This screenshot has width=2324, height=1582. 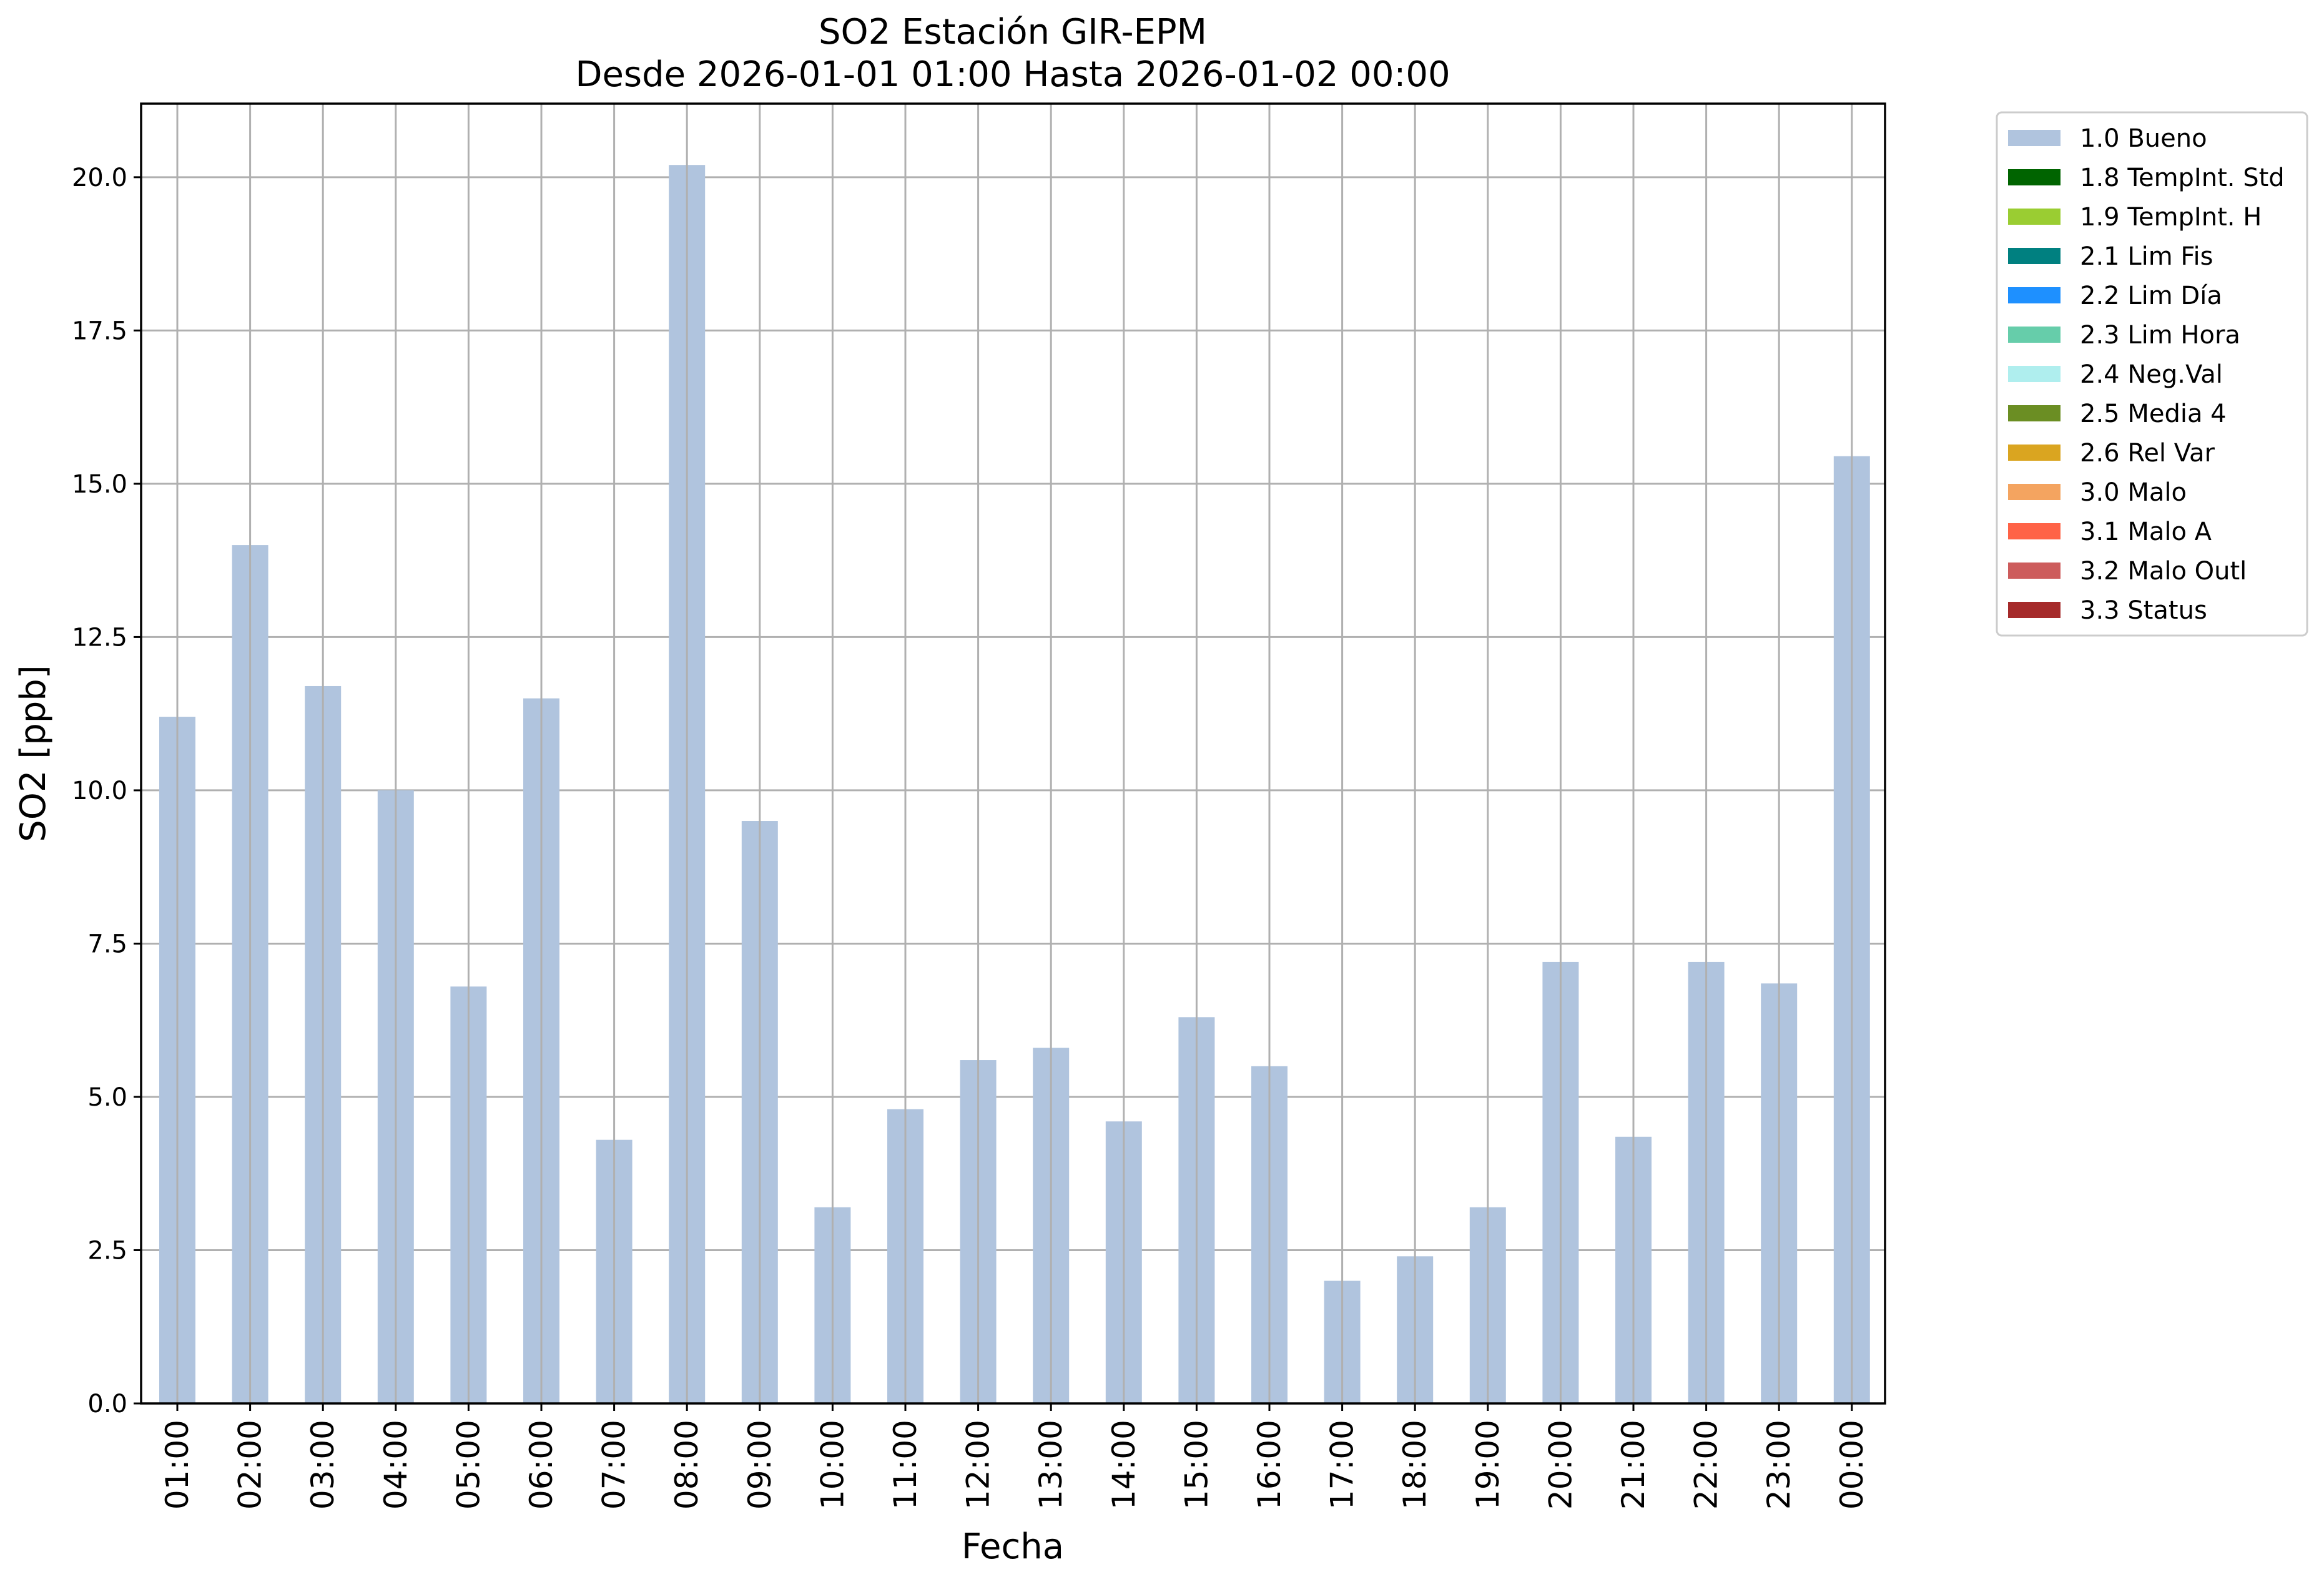 I want to click on x-axis-label: Fecha, so click(x=1013, y=1546).